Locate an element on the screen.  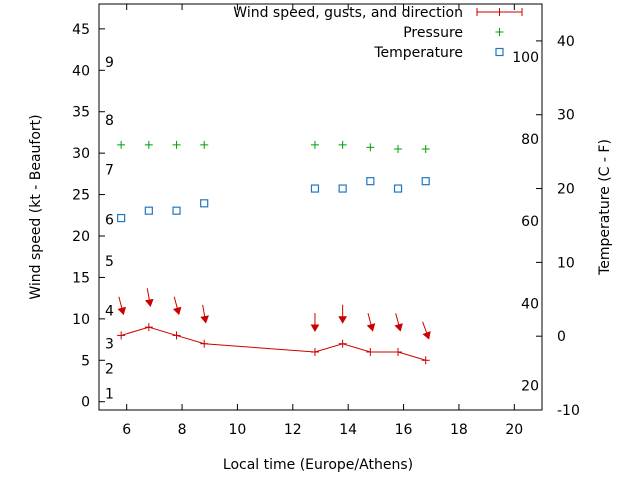
beaufort-label: 7 is located at coordinates (109, 171).